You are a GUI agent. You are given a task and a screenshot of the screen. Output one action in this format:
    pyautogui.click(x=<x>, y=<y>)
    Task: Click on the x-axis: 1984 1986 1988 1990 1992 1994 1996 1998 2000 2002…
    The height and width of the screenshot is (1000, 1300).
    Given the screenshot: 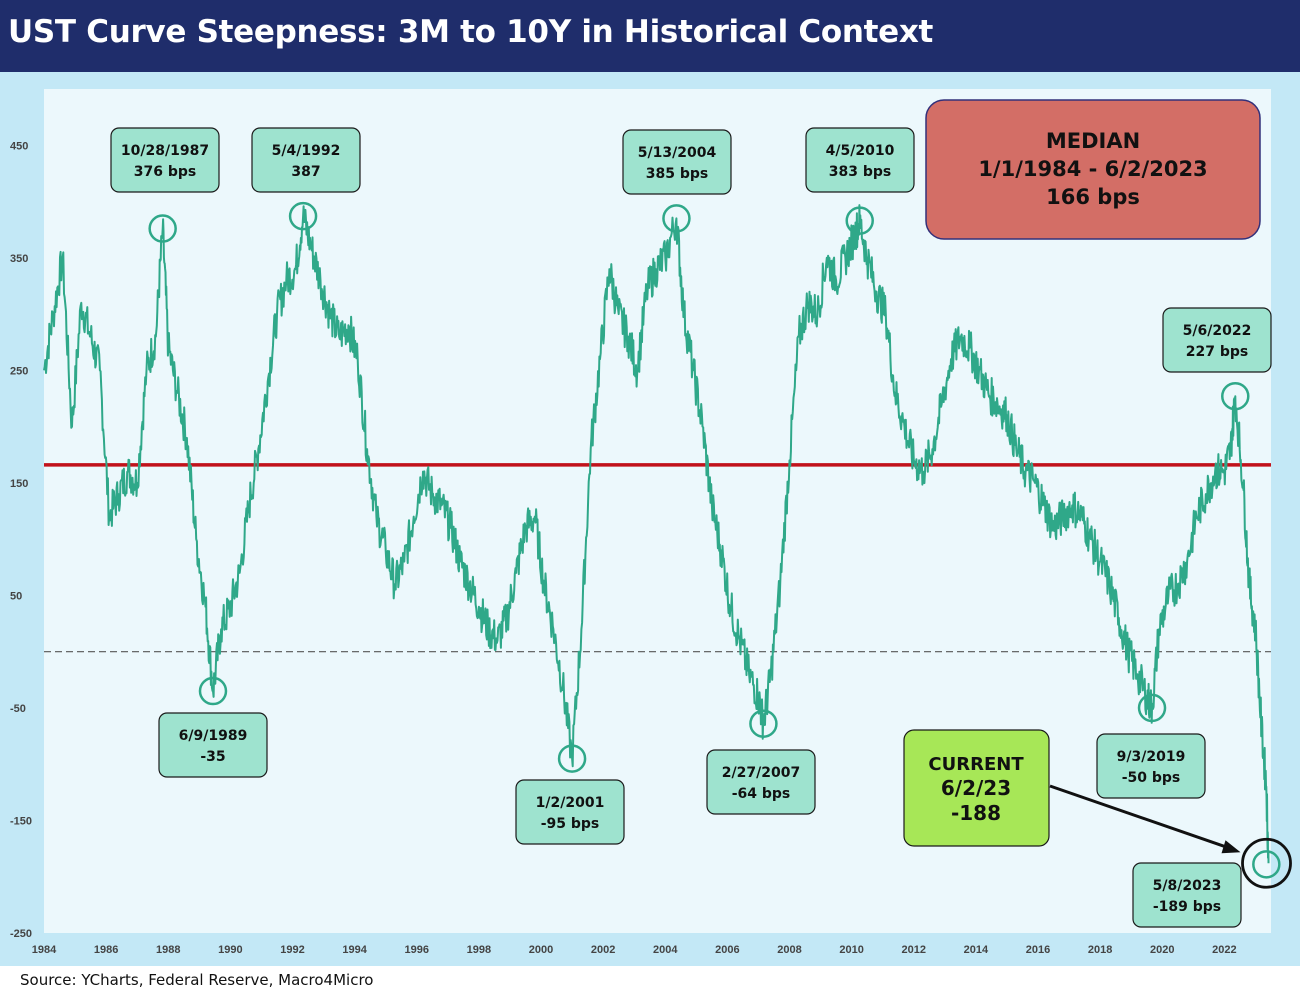 What is the action you would take?
    pyautogui.click(x=634, y=950)
    